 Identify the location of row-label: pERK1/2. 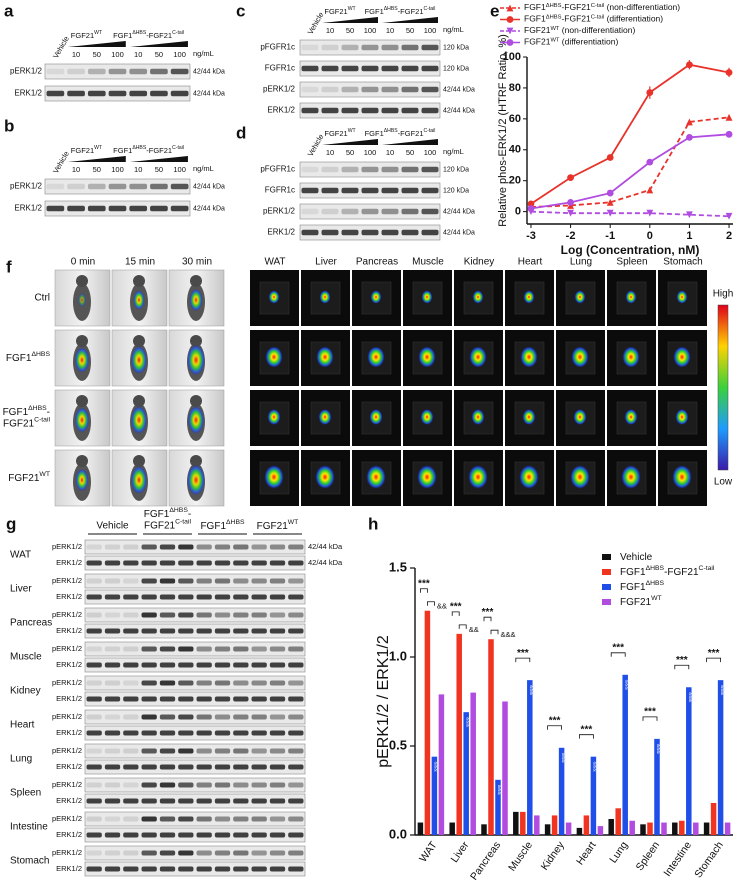
(67, 716).